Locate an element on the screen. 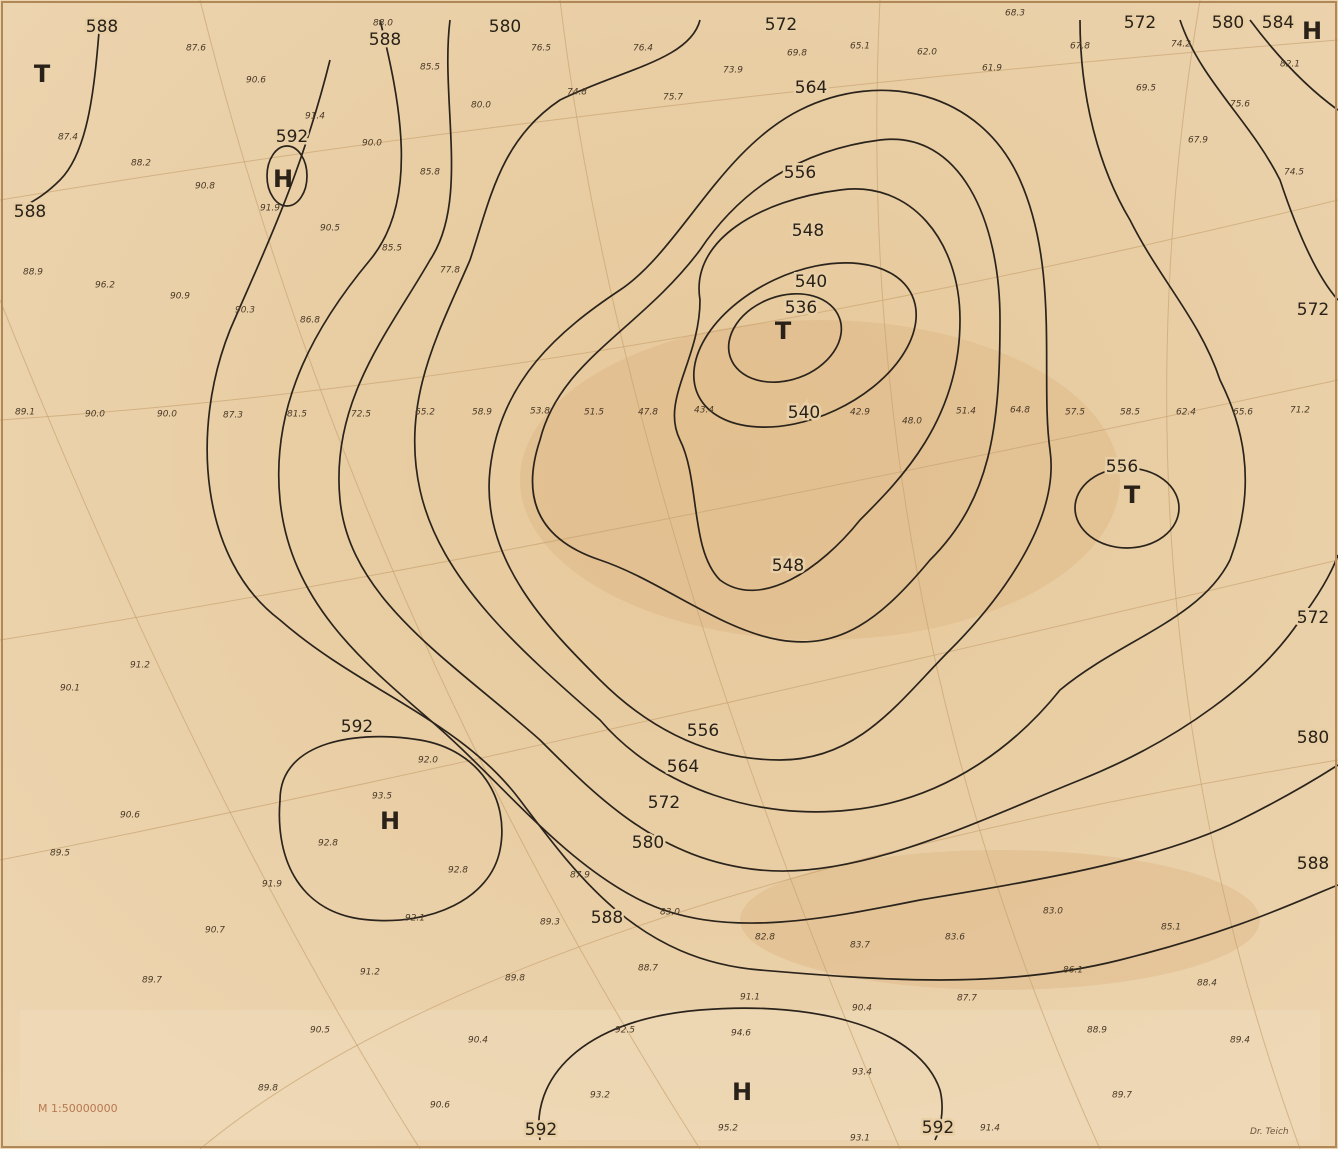 The height and width of the screenshot is (1149, 1338). station-value: 94.6 is located at coordinates (741, 1034).